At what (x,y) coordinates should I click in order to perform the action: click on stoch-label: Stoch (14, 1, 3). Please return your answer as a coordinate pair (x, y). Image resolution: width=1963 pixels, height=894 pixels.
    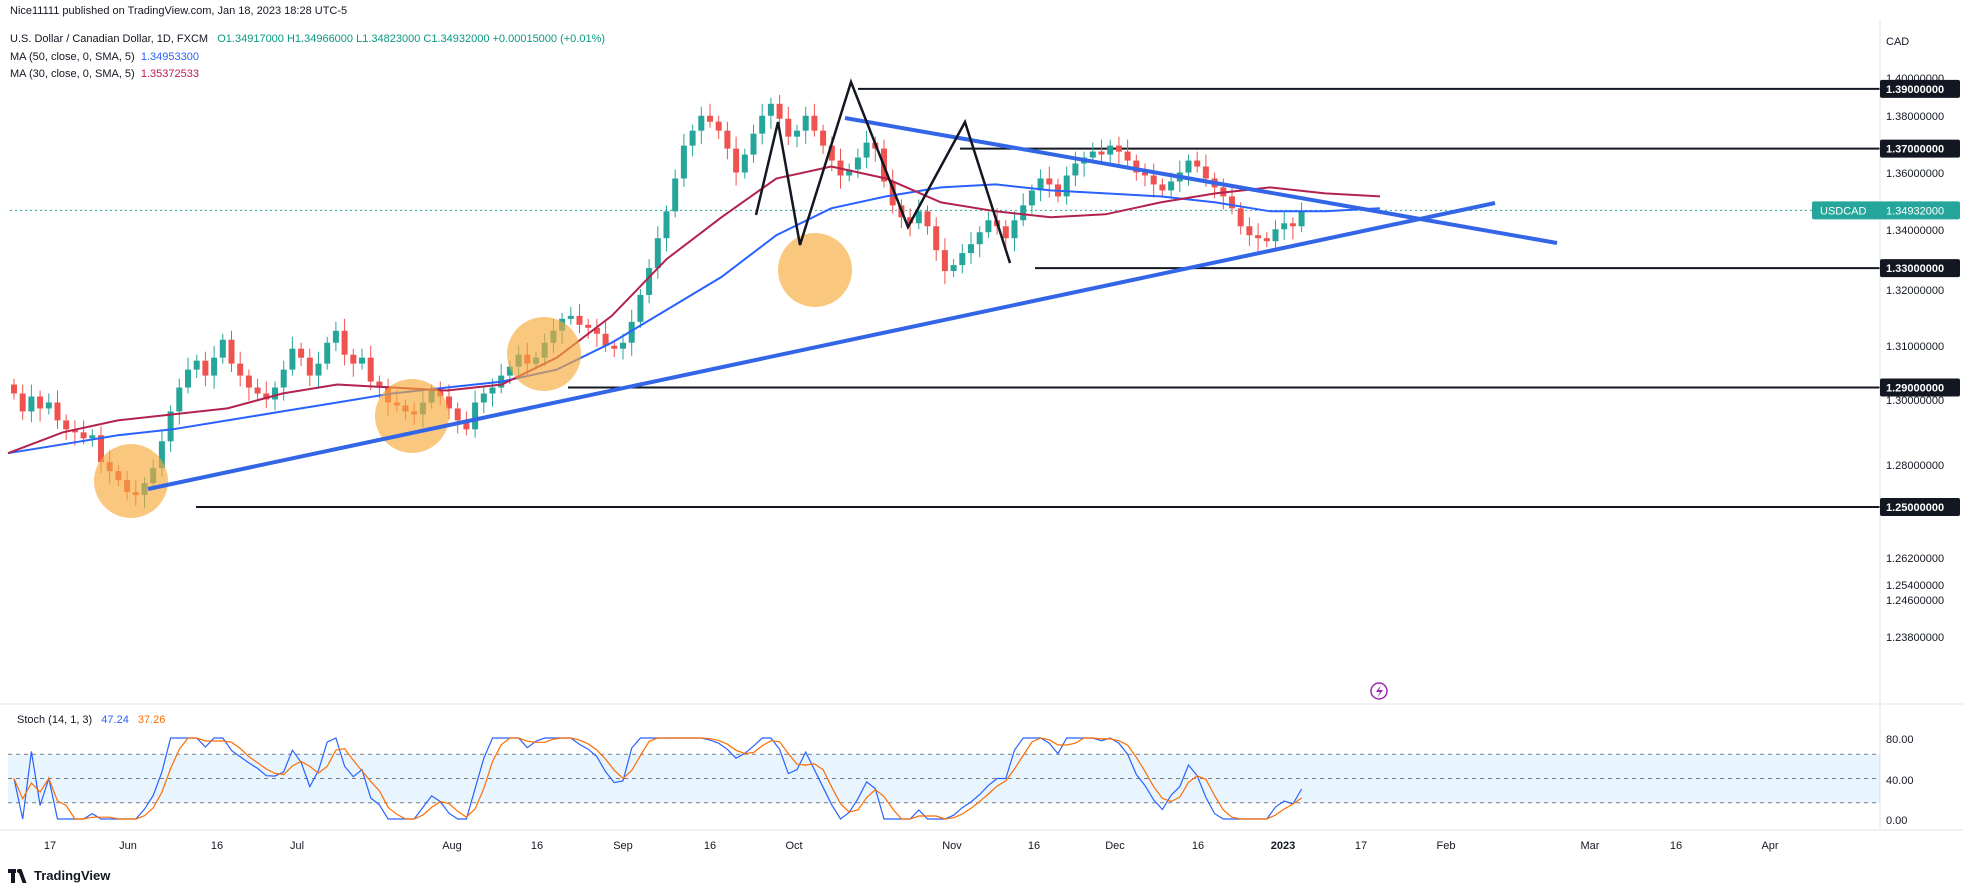
    Looking at the image, I should click on (55, 720).